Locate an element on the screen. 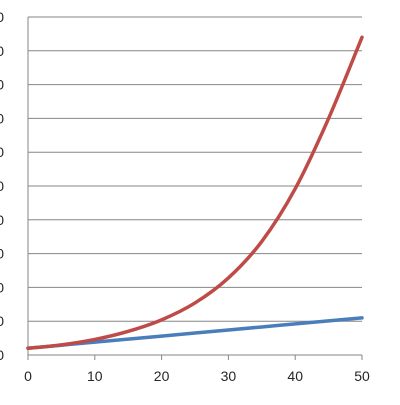  x-tick-label: 40 is located at coordinates (295, 376).